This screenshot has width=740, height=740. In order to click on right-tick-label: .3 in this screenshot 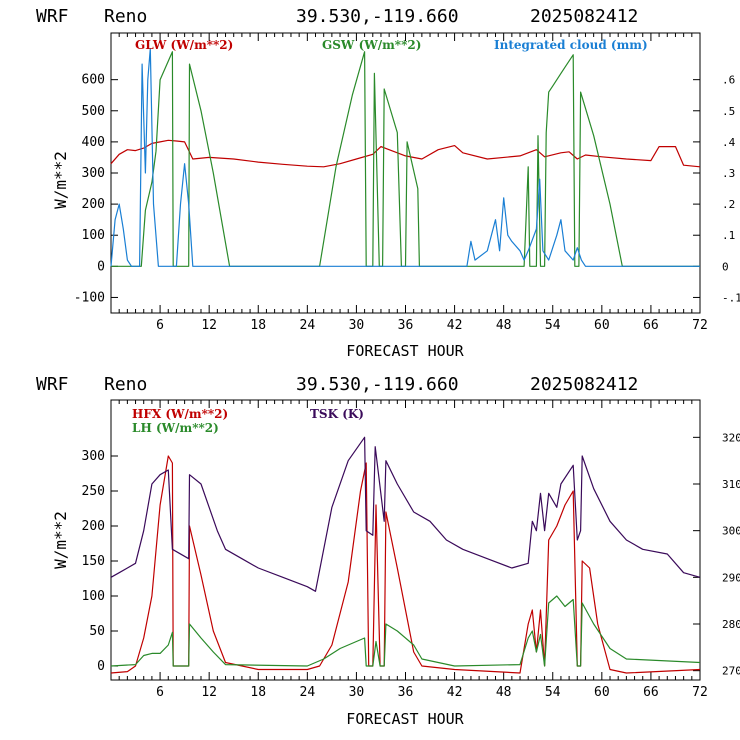, I will do `click(728, 173)`.